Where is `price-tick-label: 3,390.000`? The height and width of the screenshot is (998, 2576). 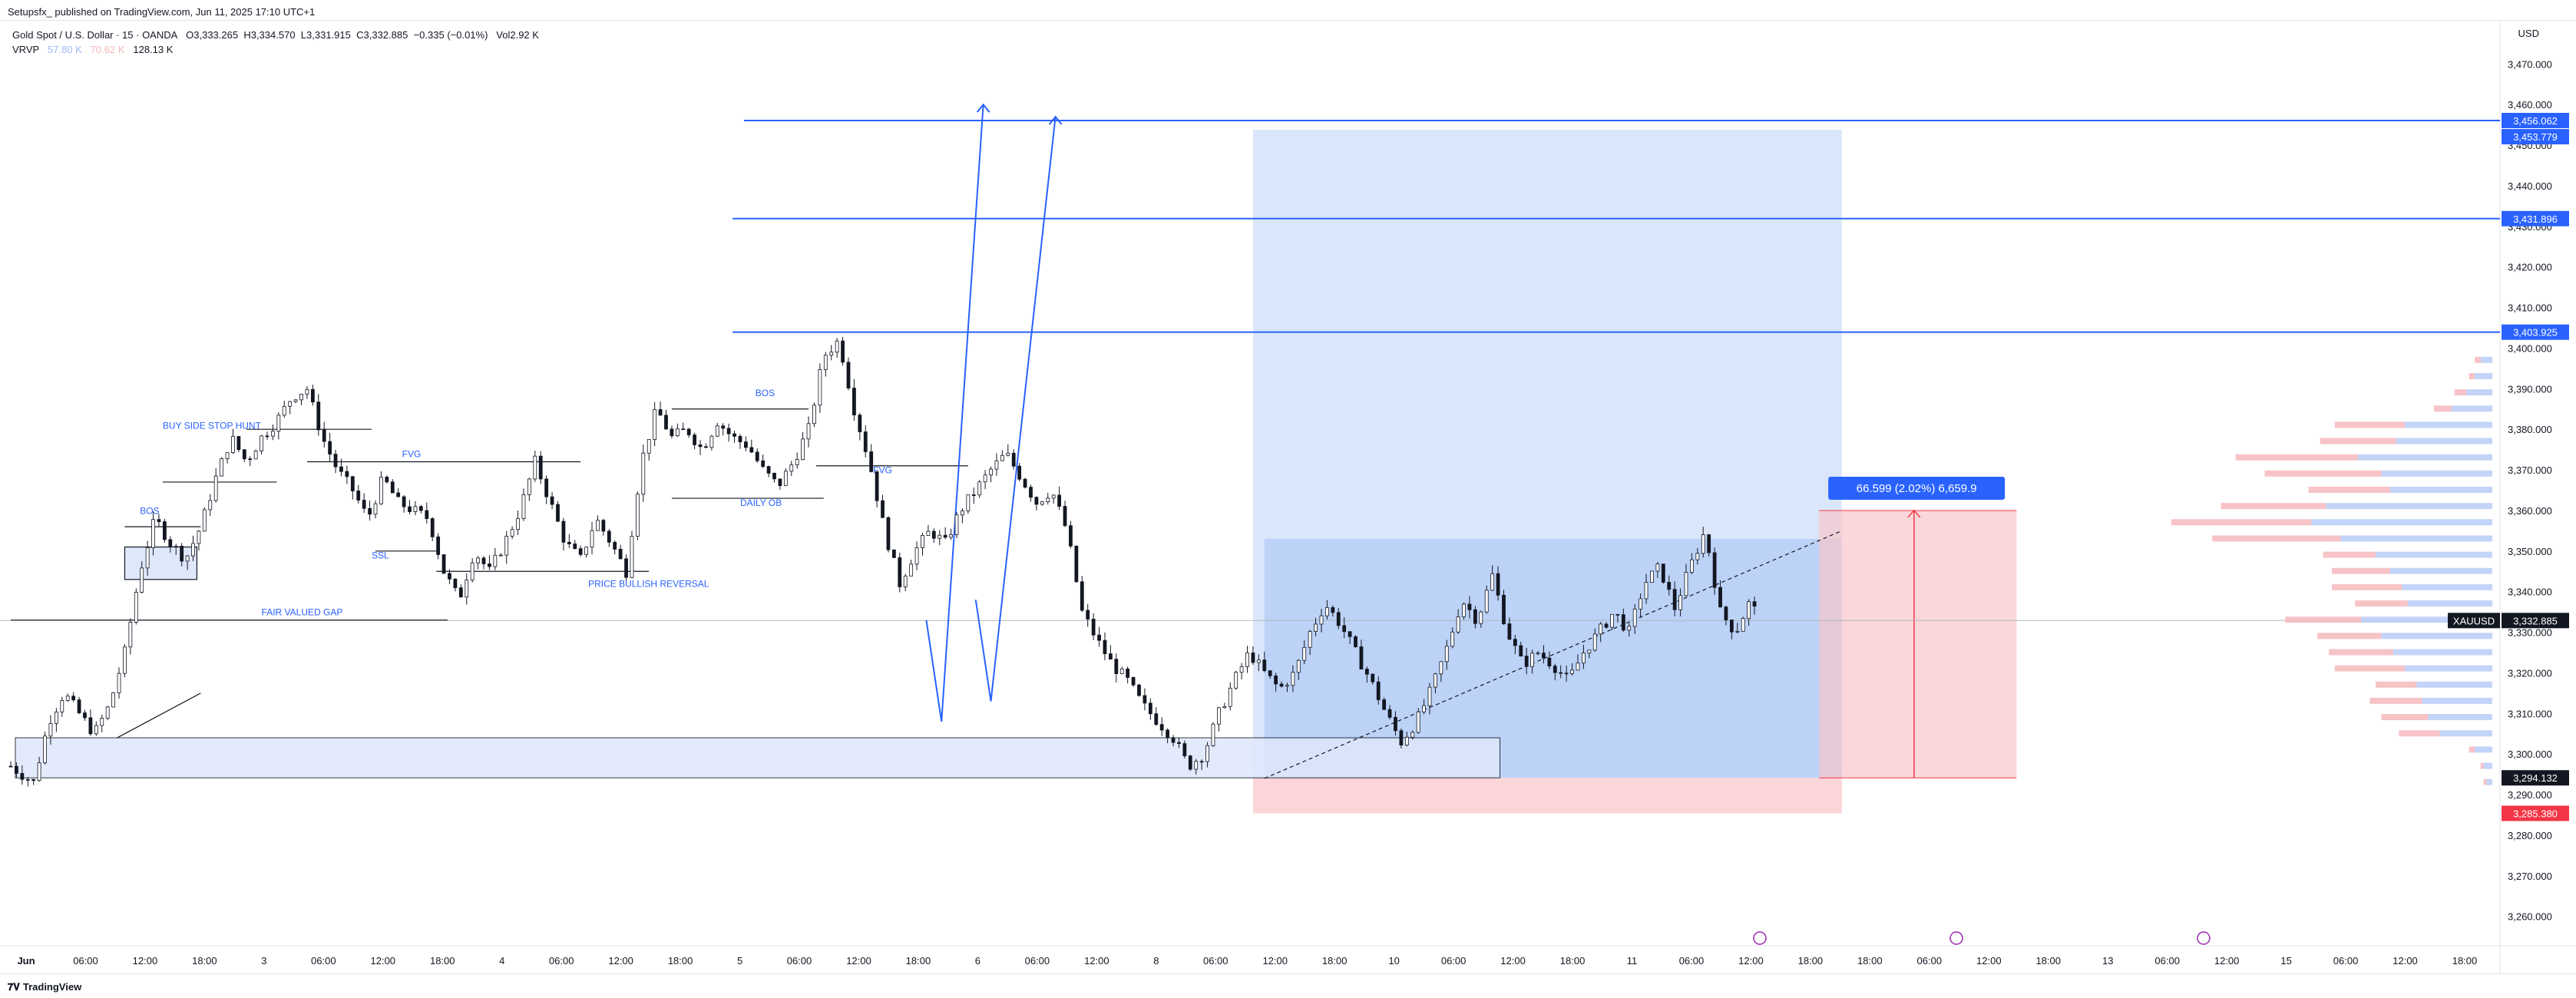
price-tick-label: 3,390.000 is located at coordinates (2530, 389).